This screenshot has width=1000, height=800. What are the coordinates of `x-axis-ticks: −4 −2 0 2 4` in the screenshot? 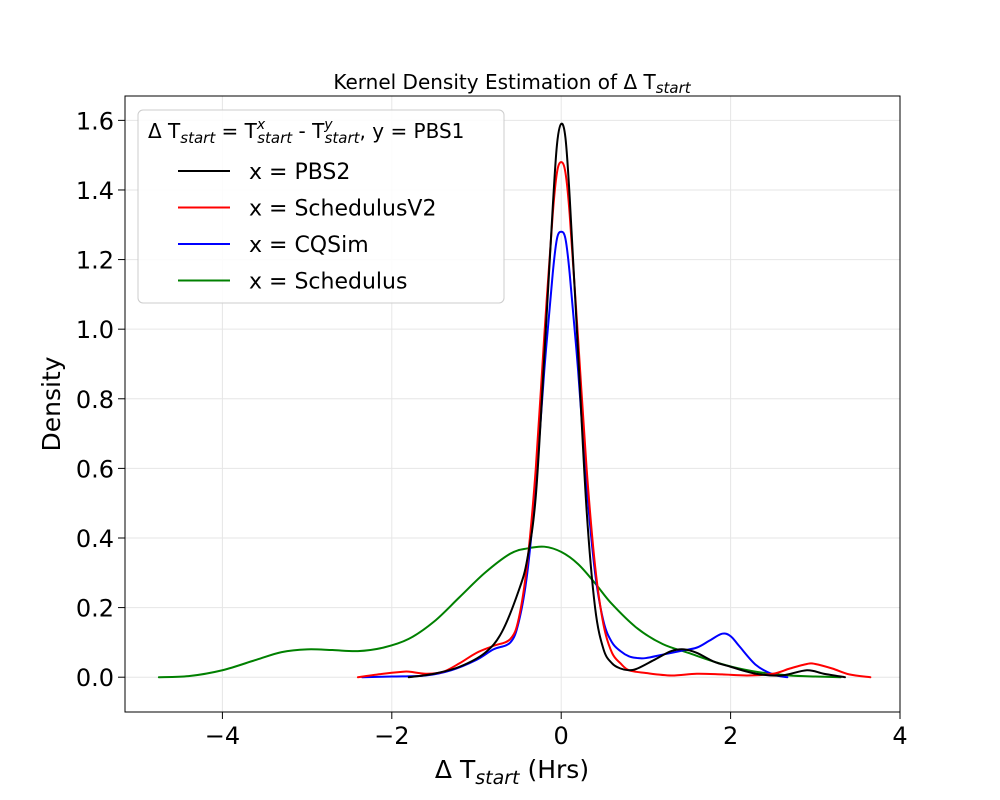 It's located at (556, 731).